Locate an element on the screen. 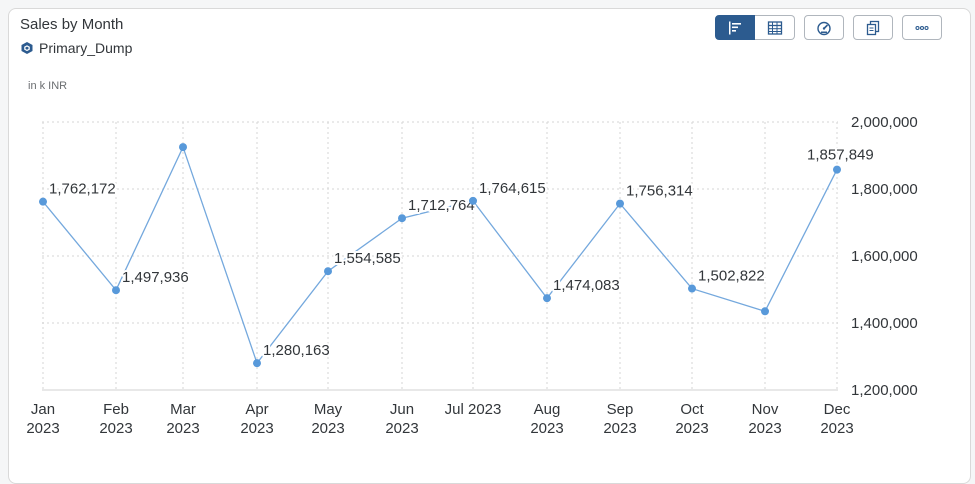 The height and width of the screenshot is (484, 975). copy-icon is located at coordinates (873, 27).